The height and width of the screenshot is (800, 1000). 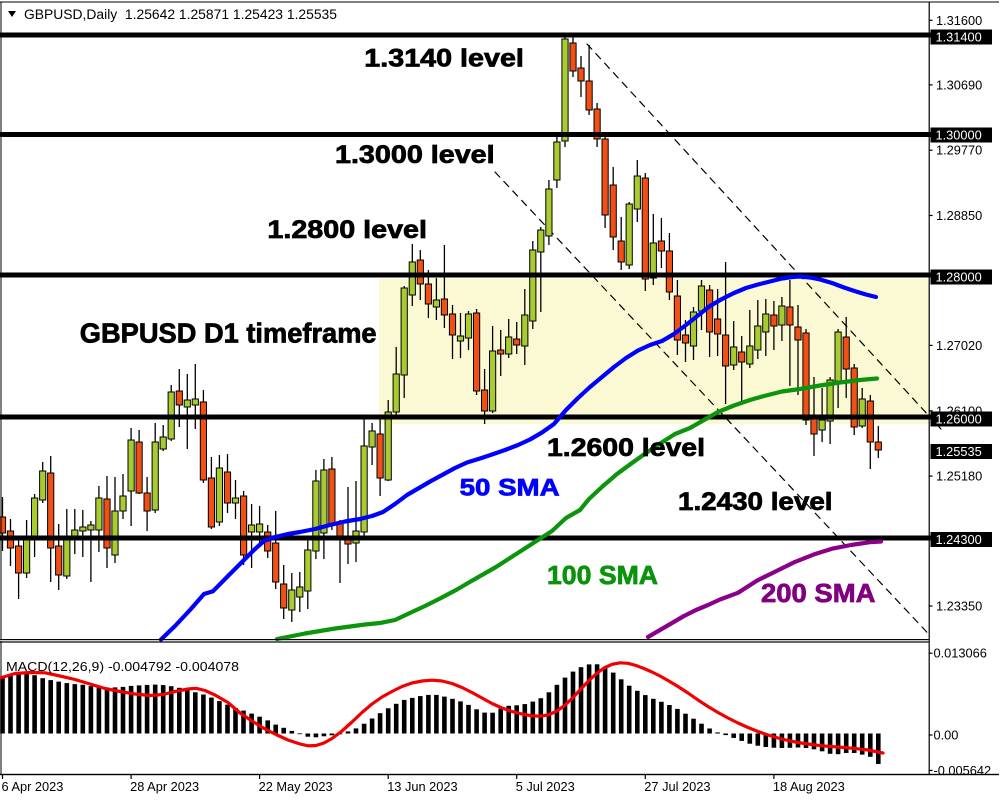 I want to click on svg-text: 28 Apr 2023, so click(x=164, y=786).